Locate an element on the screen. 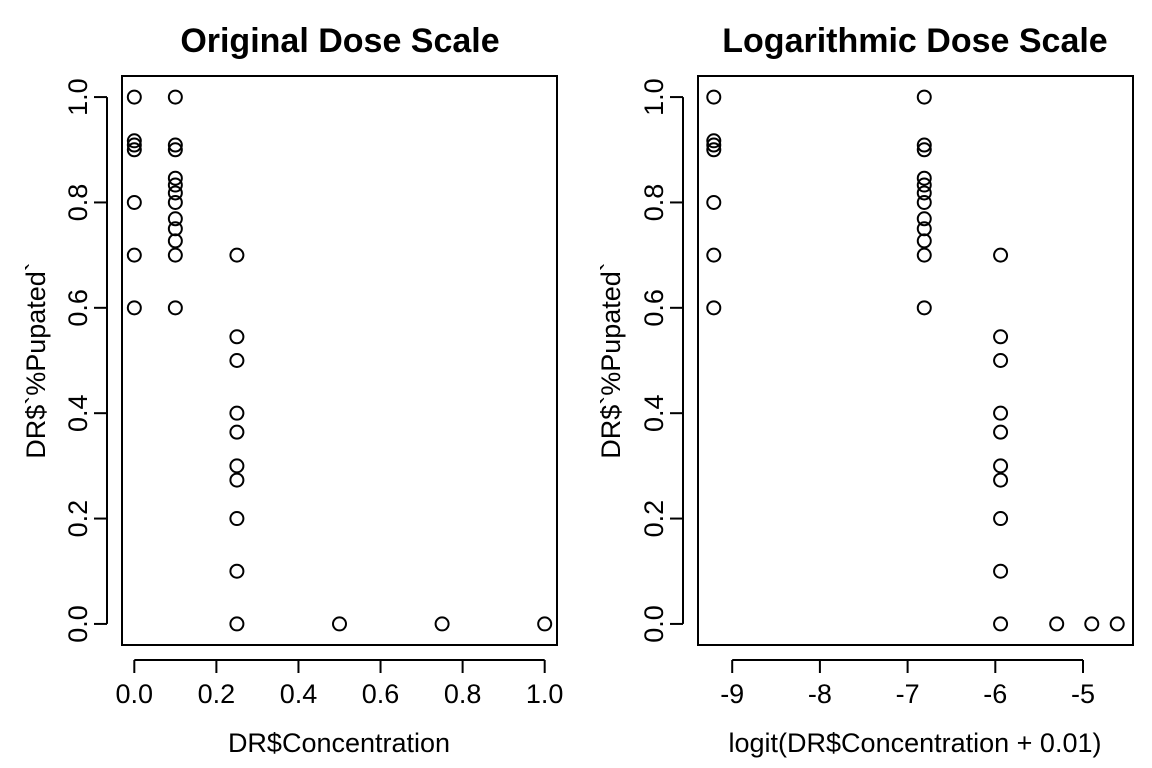 This screenshot has width=1152, height=768. x-tick-label: 0.0 is located at coordinates (135, 694).